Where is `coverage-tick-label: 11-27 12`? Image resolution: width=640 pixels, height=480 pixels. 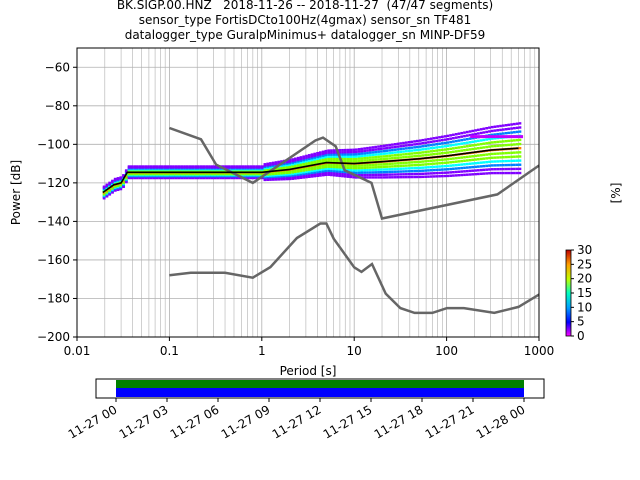 coverage-tick-label: 11-27 12 is located at coordinates (297, 421).